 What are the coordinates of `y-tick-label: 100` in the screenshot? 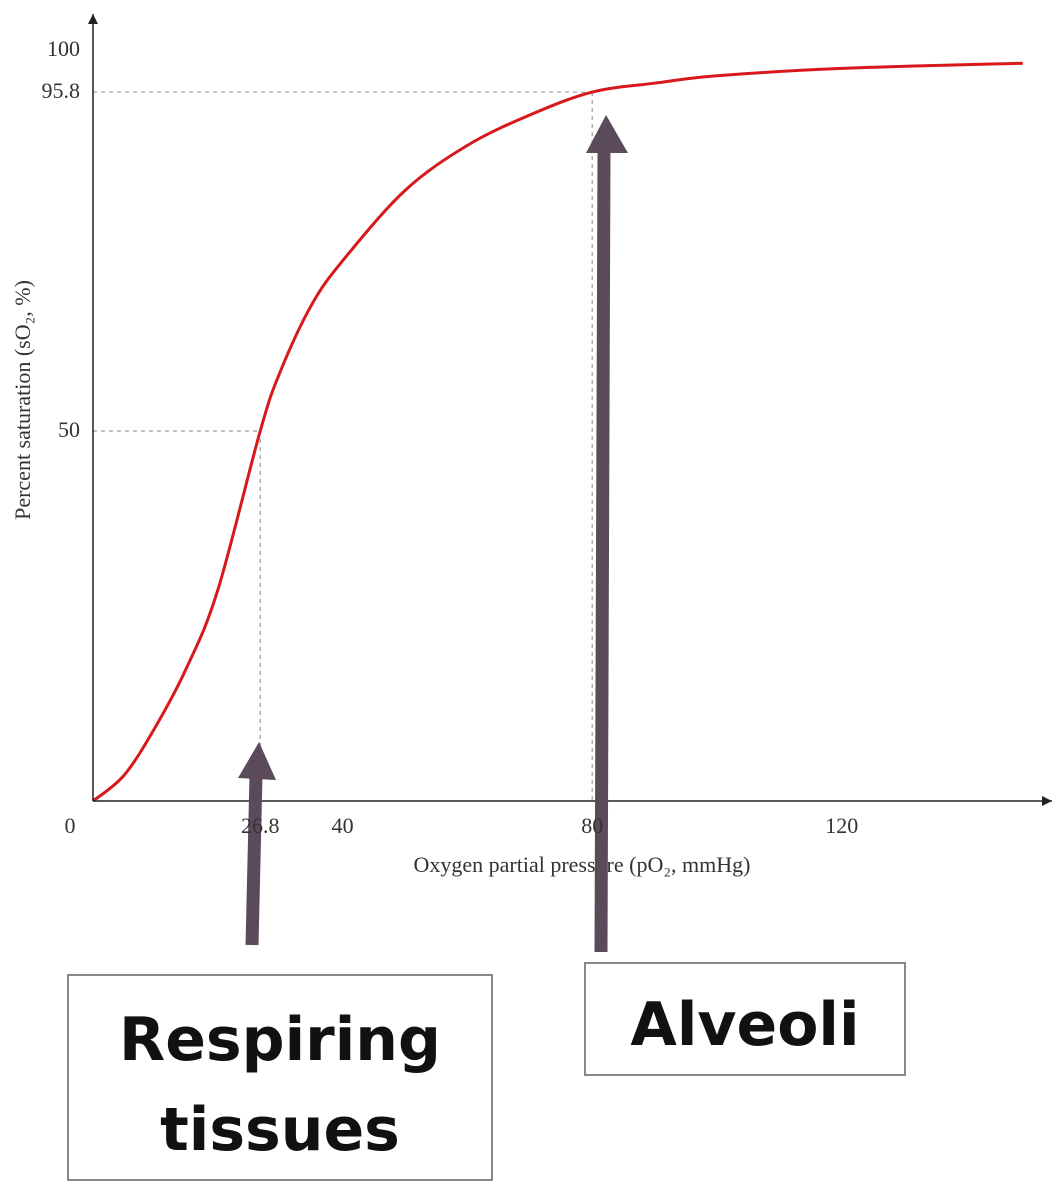 It's located at (63, 48).